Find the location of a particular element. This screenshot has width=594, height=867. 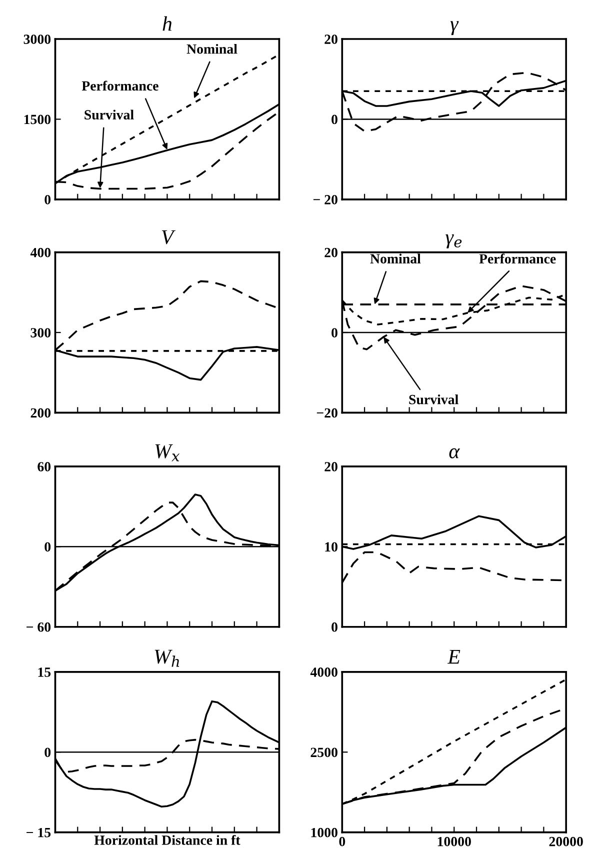

y-tick-label: 4000 is located at coordinates (324, 672).